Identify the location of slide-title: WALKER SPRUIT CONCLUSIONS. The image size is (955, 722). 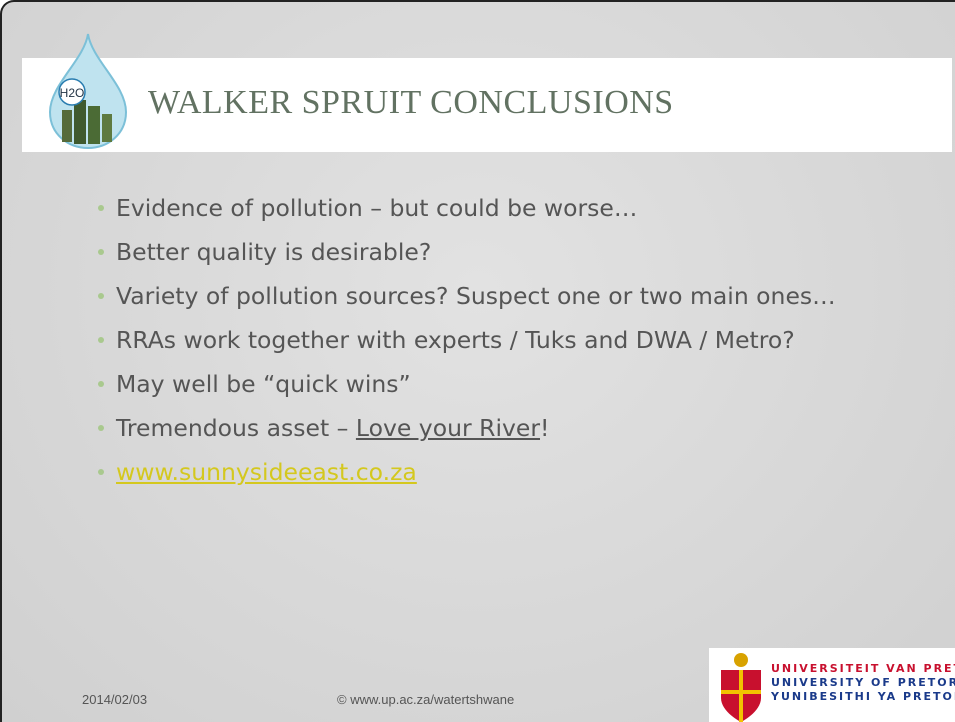
(411, 102).